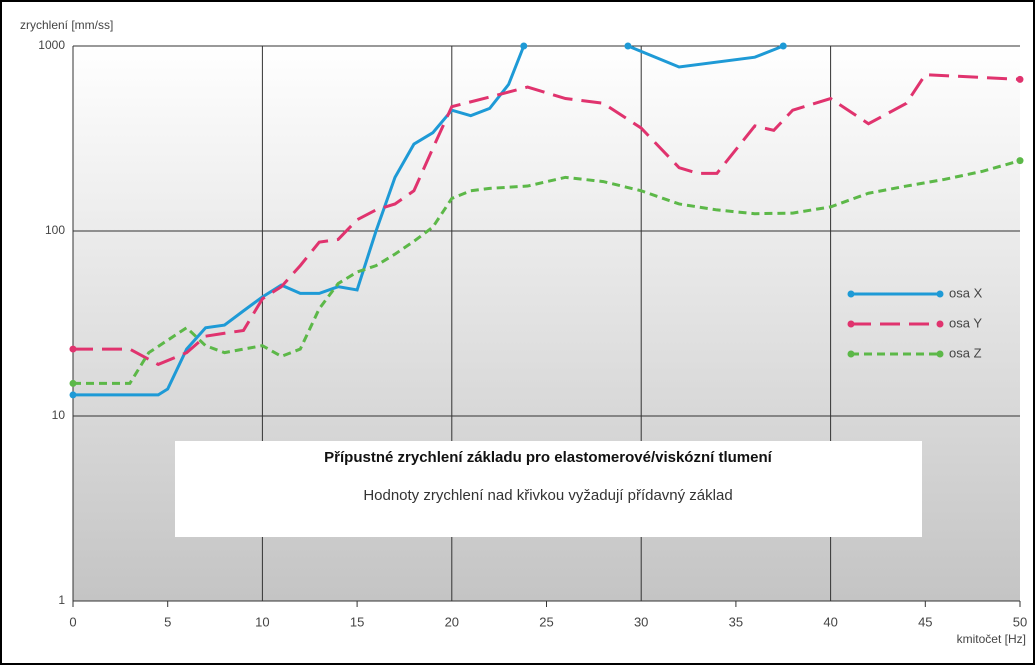  Describe the element at coordinates (991, 639) in the screenshot. I see `x-axis-label: kmitočet [Hz]` at that location.